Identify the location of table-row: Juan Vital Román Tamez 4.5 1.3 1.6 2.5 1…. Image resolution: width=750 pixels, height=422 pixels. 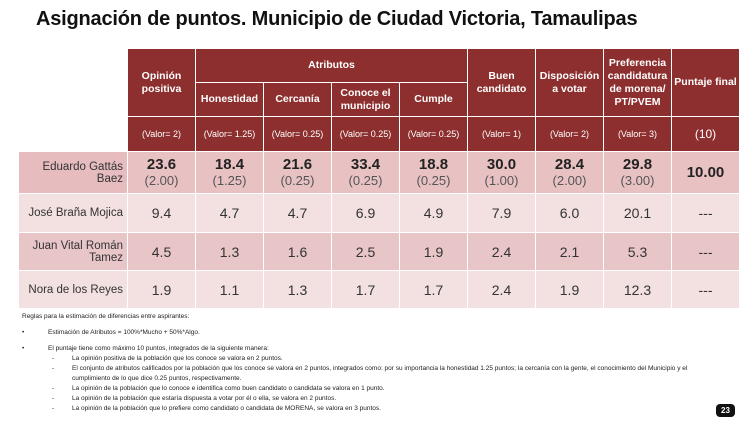
(379, 251).